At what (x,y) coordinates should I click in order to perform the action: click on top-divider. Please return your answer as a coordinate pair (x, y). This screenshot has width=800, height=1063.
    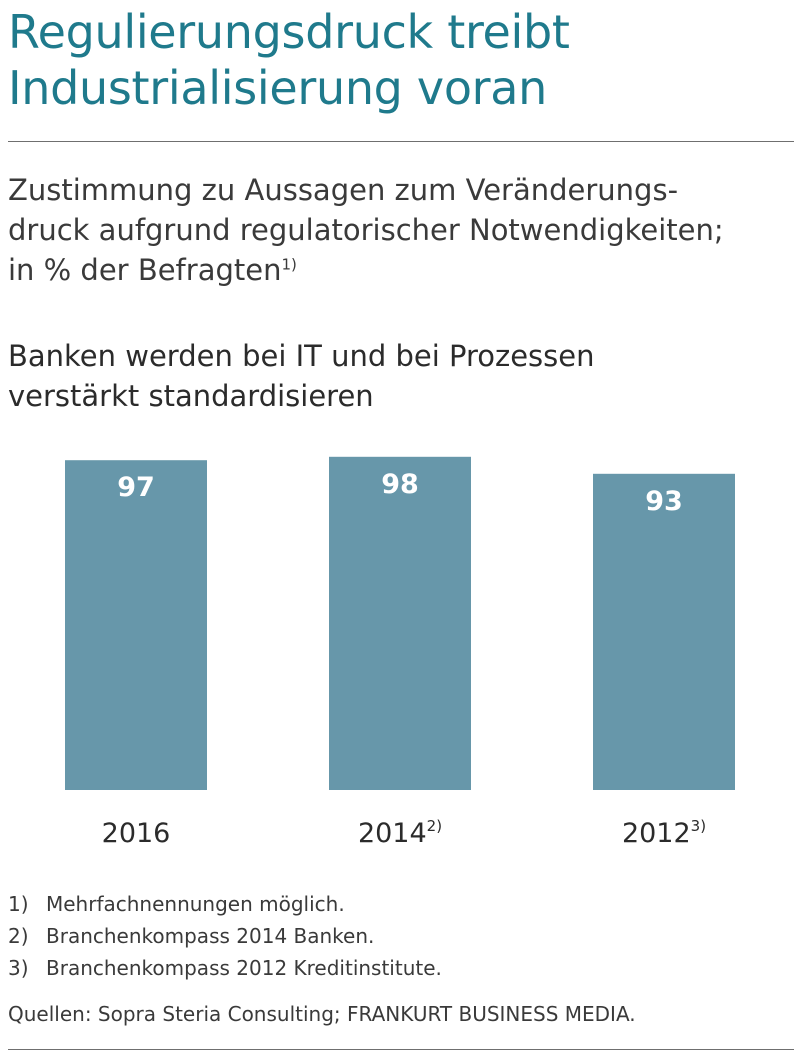
    Looking at the image, I should click on (401, 141).